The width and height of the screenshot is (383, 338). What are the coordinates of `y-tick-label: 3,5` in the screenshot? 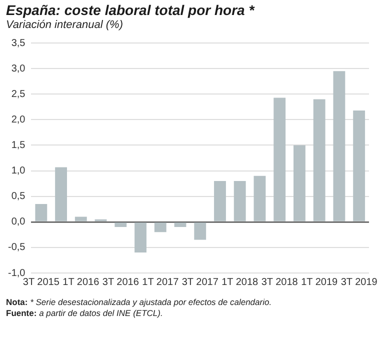 It's located at (18, 43).